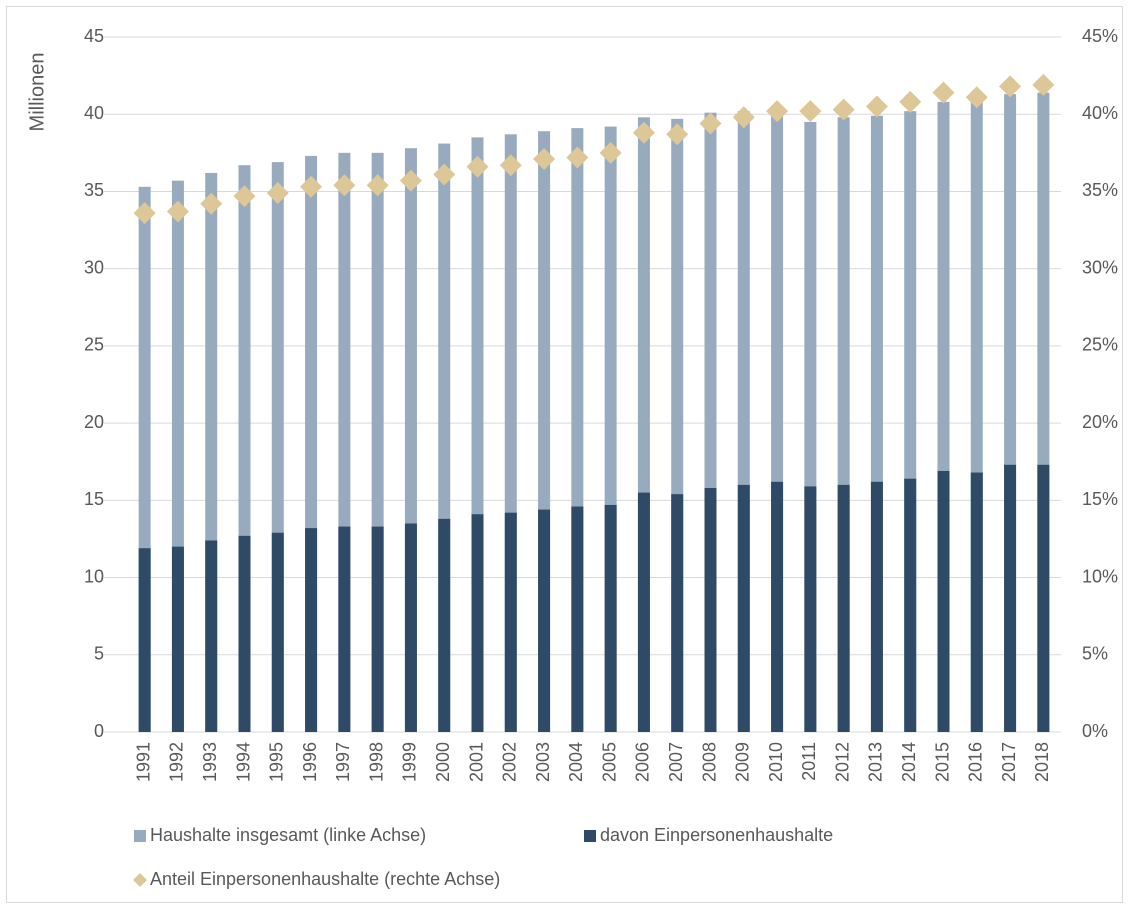 Image resolution: width=1129 pixels, height=909 pixels. Describe the element at coordinates (243, 762) in the screenshot. I see `x-tick-label: 1994` at that location.